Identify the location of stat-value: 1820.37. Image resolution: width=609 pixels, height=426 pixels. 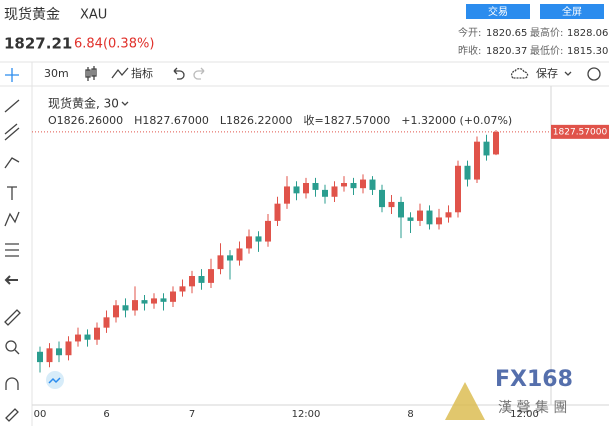
(506, 51).